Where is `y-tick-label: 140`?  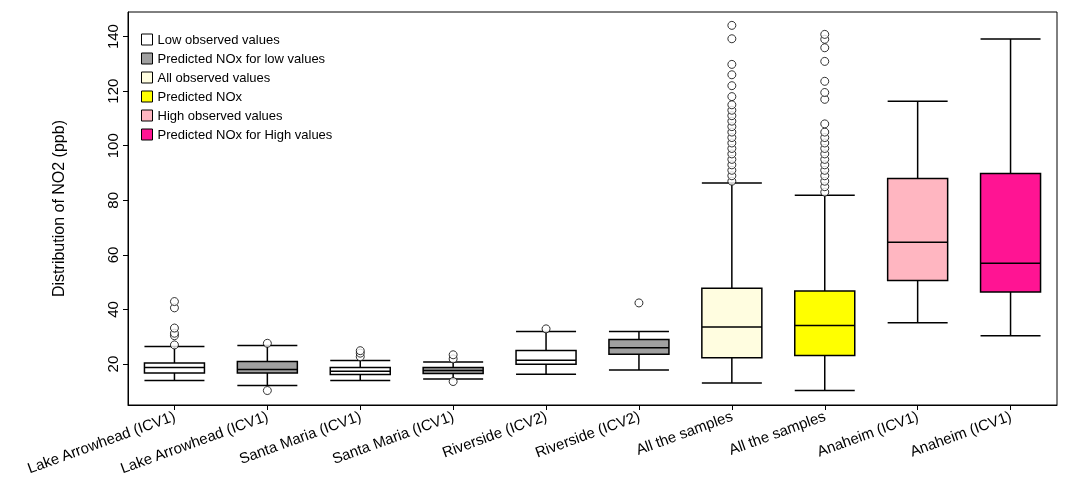 y-tick-label: 140 is located at coordinates (112, 37).